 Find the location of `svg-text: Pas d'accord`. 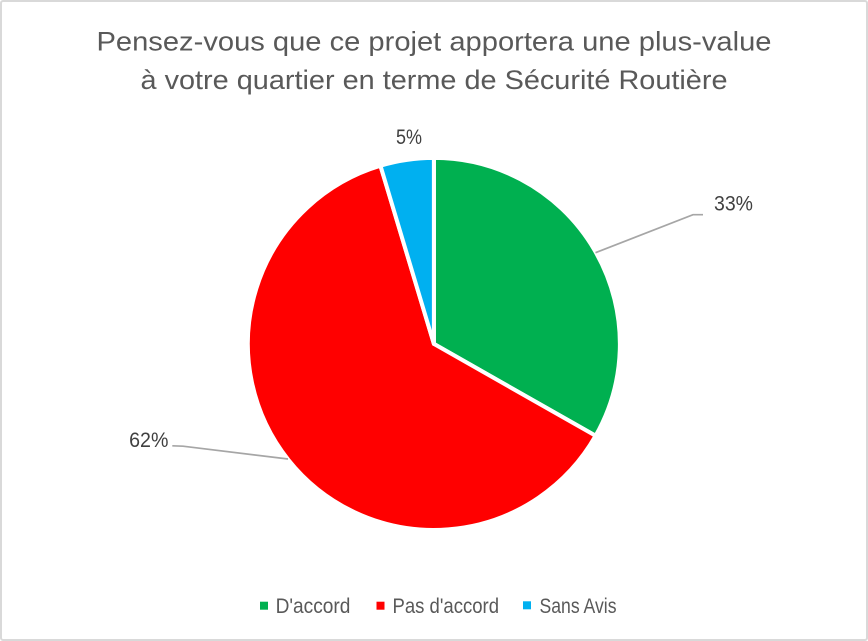

svg-text: Pas d'accord is located at coordinates (446, 606).